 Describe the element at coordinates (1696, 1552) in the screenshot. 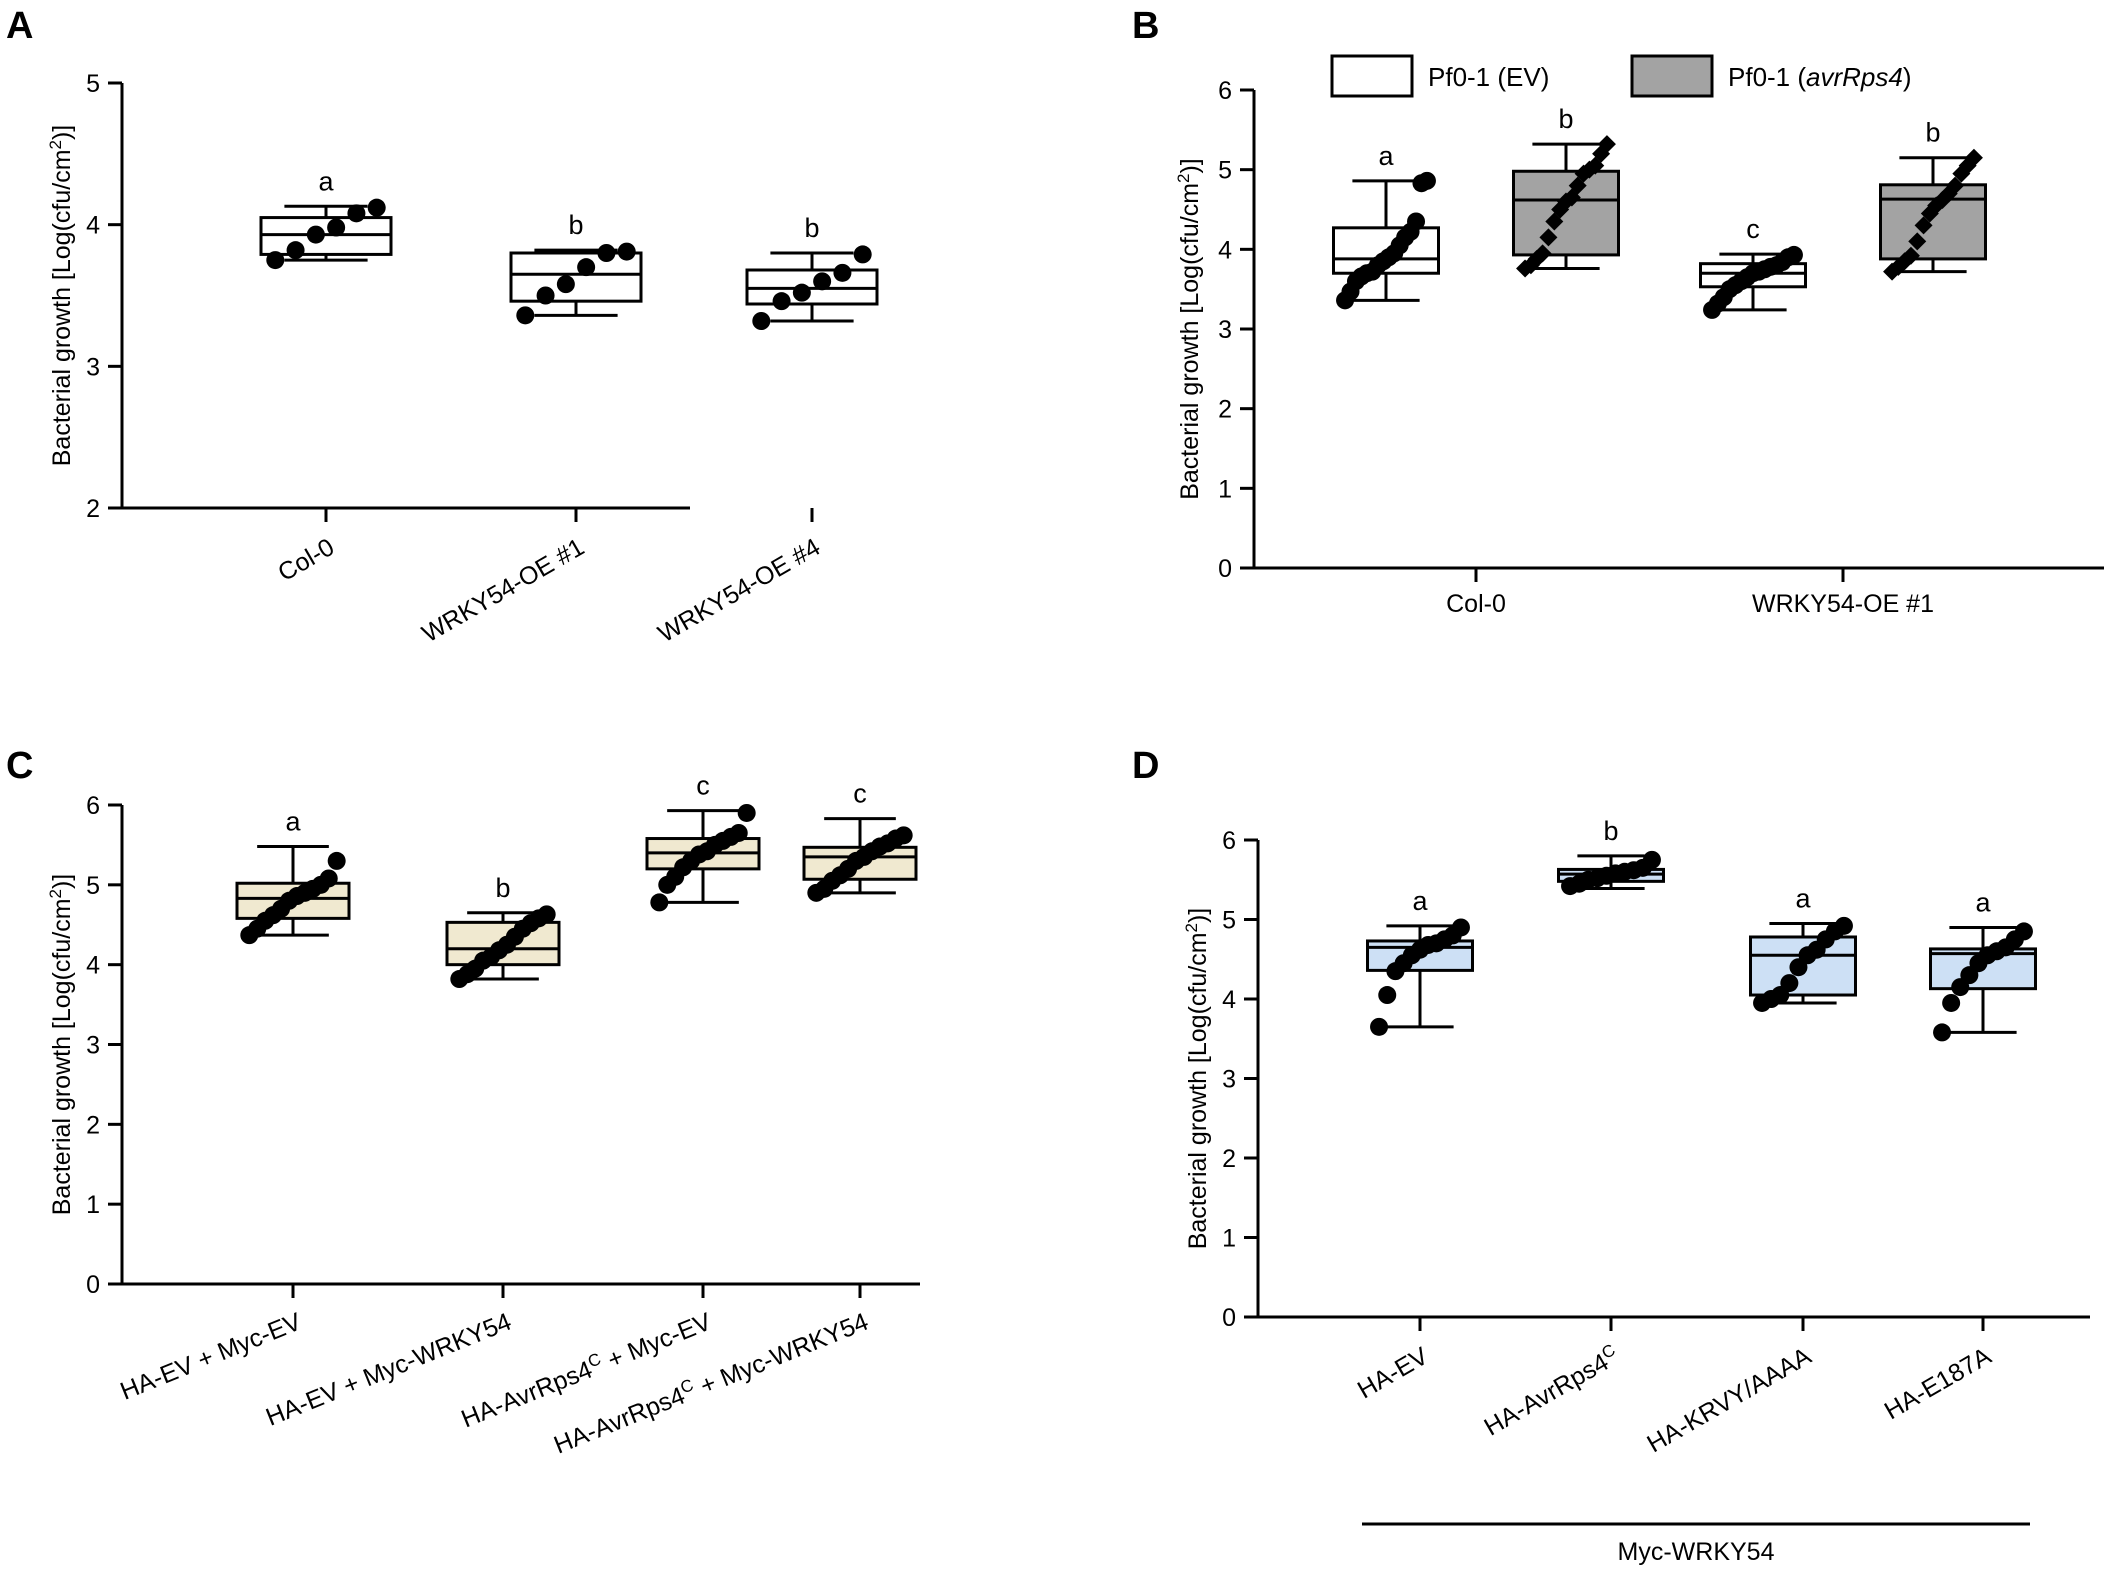

I see `group-label: Myc-WRKY54` at that location.